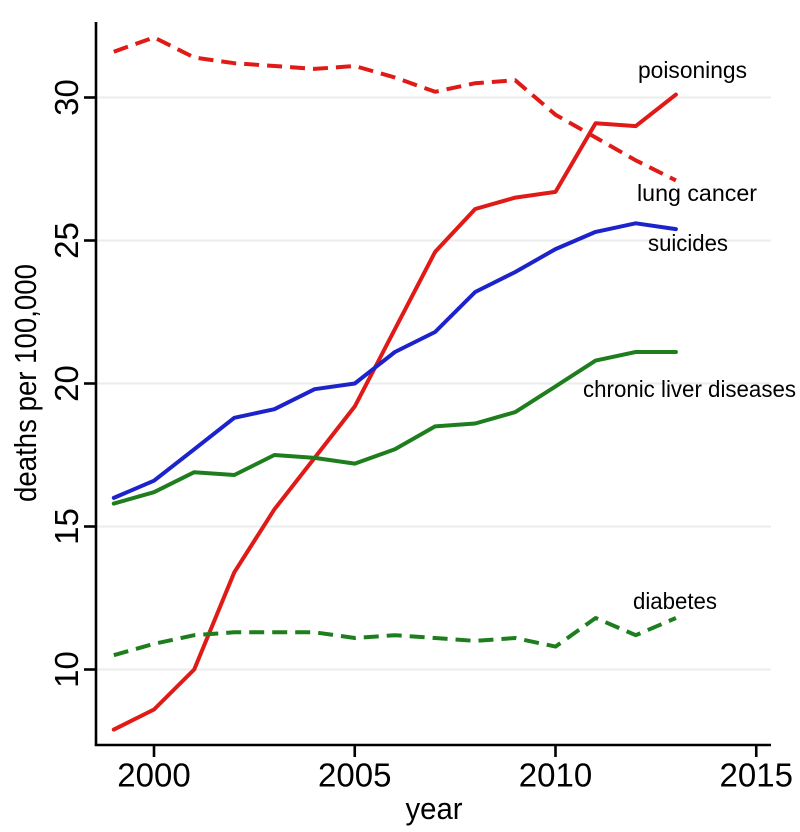  I want to click on series-line-chronic-liver-diseases, so click(394, 428).